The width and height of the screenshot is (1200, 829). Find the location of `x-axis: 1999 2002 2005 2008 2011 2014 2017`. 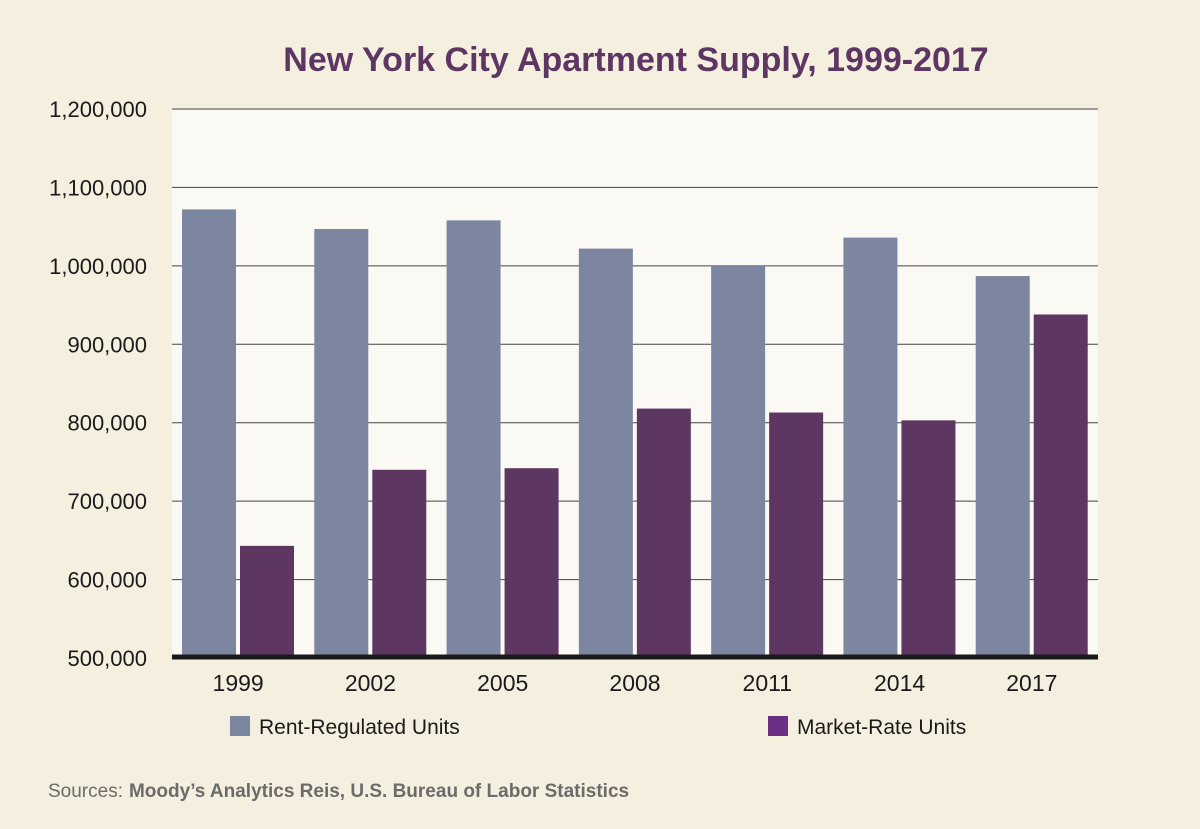

x-axis: 1999 2002 2005 2008 2011 2014 2017 is located at coordinates (635, 683).